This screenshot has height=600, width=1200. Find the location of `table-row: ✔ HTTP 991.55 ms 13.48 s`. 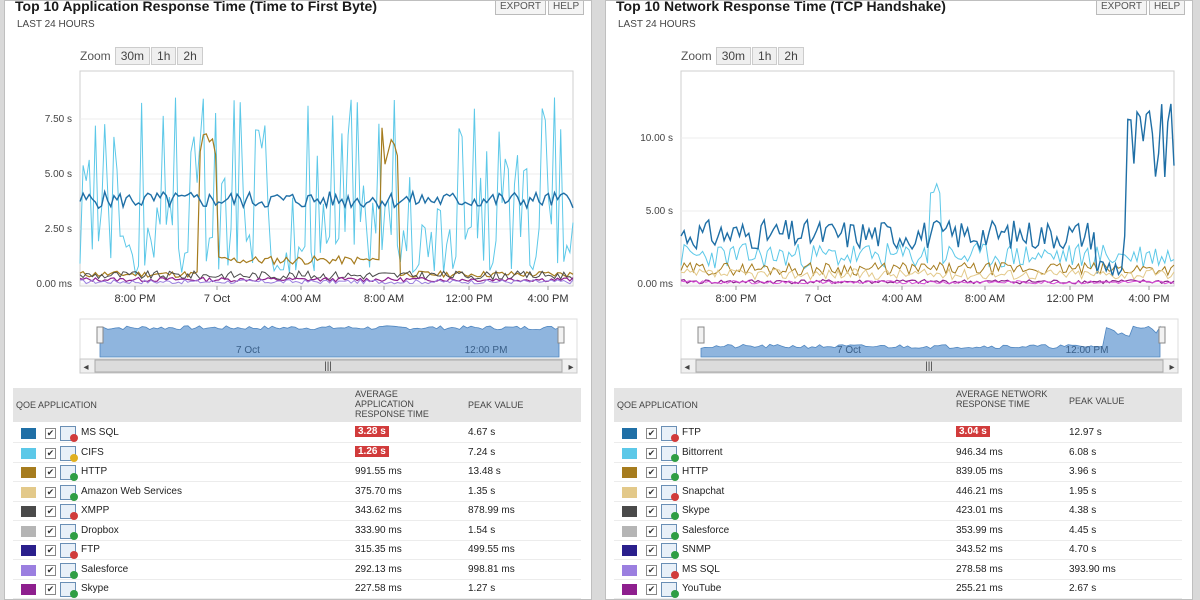

table-row: ✔ HTTP 991.55 ms 13.48 s is located at coordinates (297, 472).